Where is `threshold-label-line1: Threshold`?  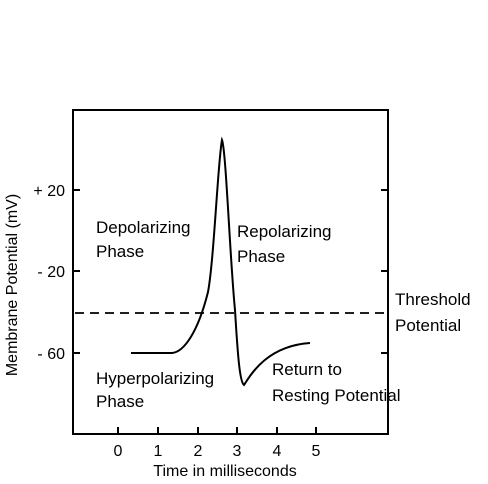
threshold-label-line1: Threshold is located at coordinates (433, 299).